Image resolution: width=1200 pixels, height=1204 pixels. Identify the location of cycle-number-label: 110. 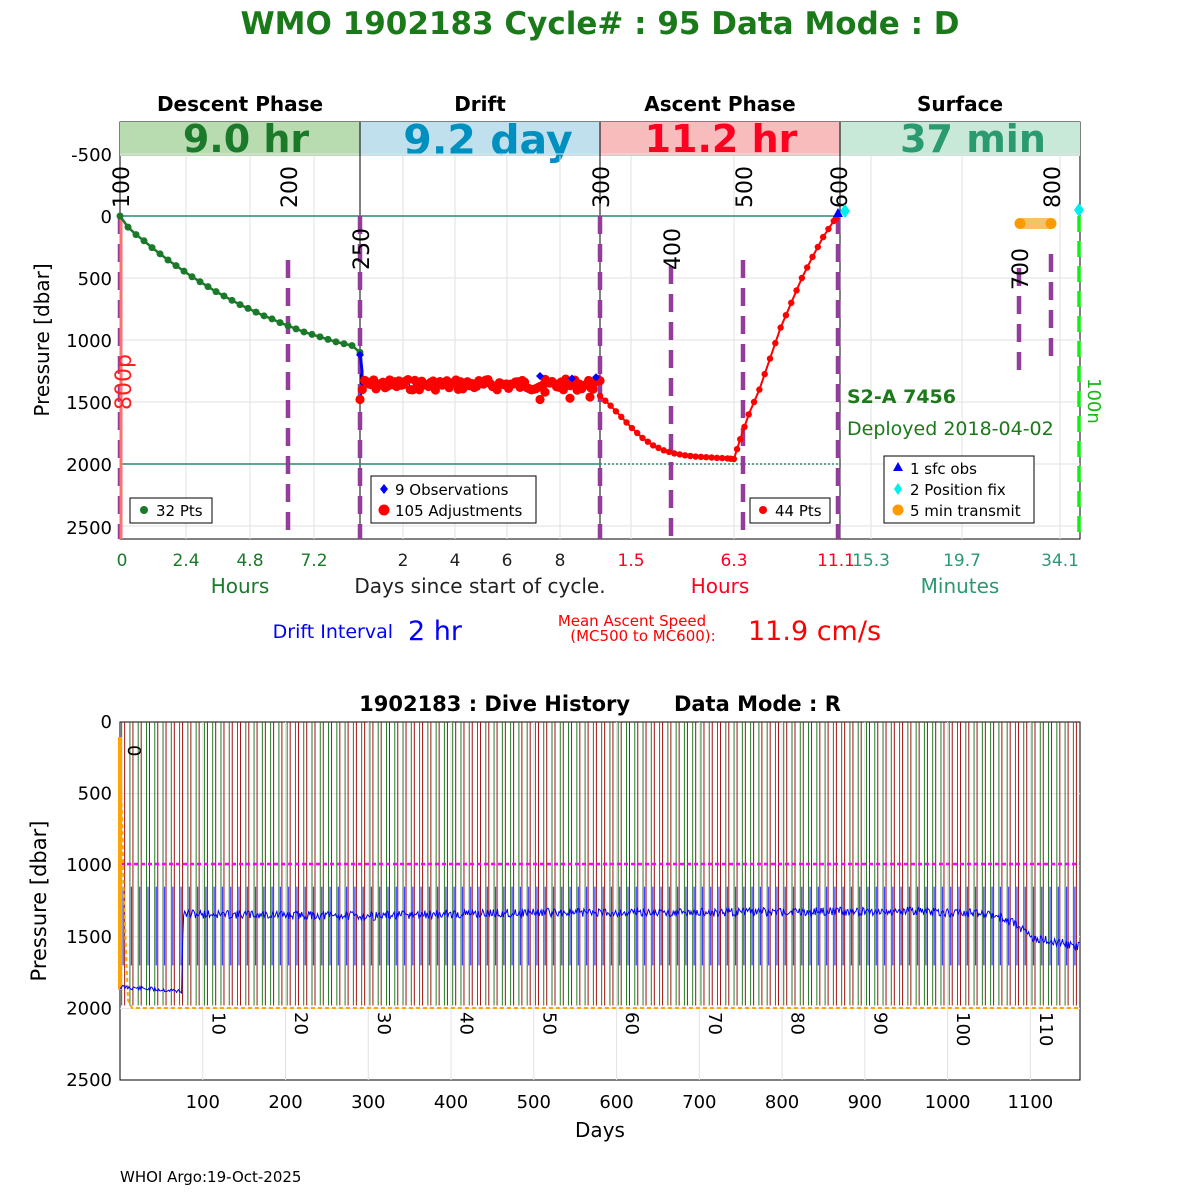
(1045, 1029).